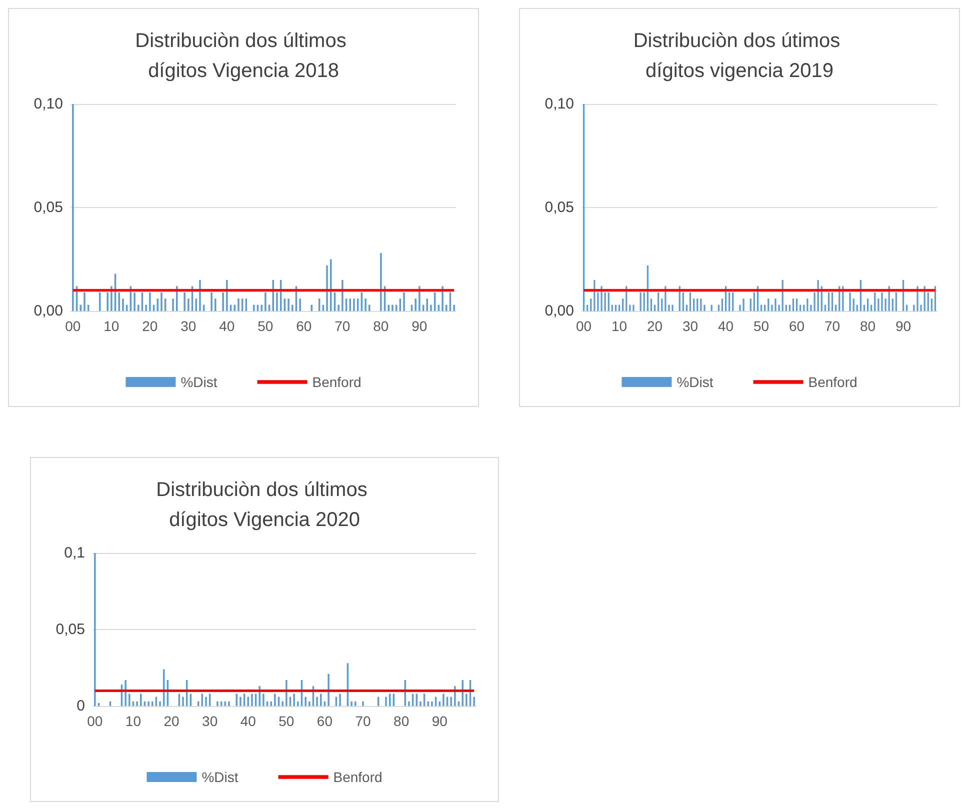 Image resolution: width=968 pixels, height=809 pixels. Describe the element at coordinates (80, 706) in the screenshot. I see `y-tick-label: 0` at that location.